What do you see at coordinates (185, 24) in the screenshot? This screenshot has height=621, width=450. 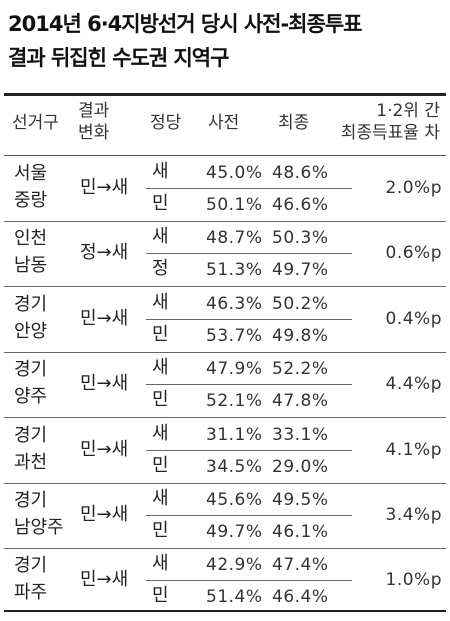 I see `chart-title: 2014년 6·4지방선거 당시 사전-최종투표` at bounding box center [185, 24].